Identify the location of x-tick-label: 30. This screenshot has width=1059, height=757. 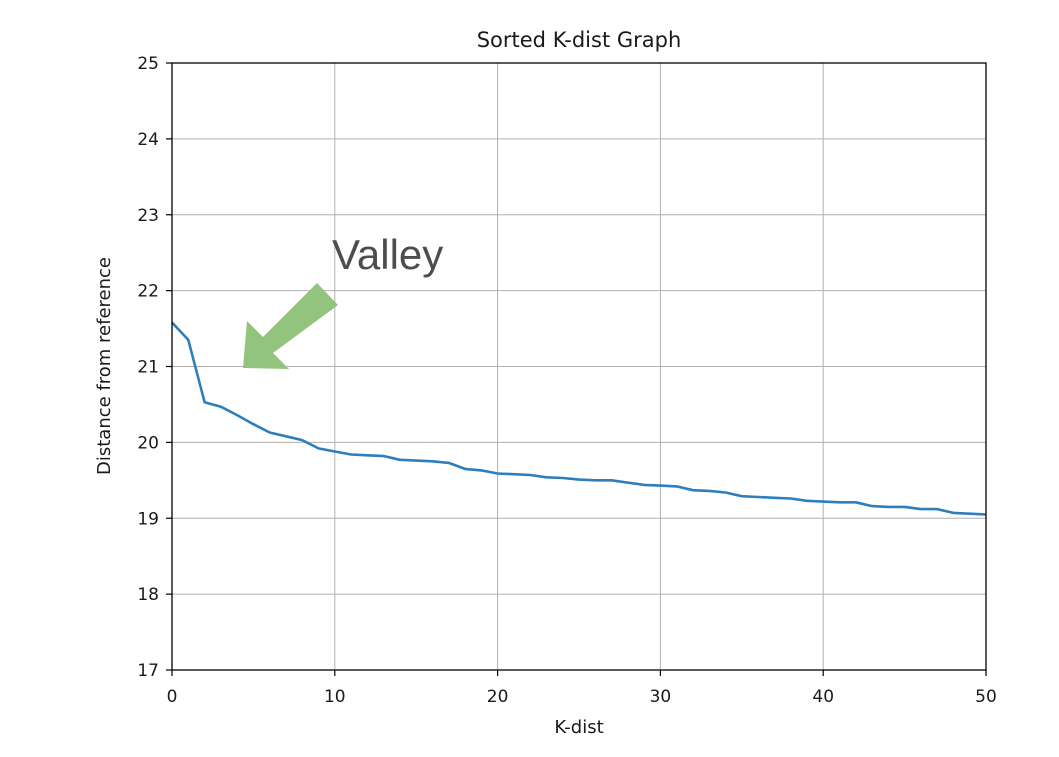
(661, 697).